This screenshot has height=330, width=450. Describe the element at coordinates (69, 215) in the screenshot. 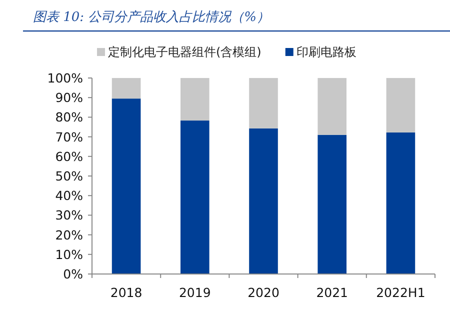

I see `y-tick-label: 30%` at that location.